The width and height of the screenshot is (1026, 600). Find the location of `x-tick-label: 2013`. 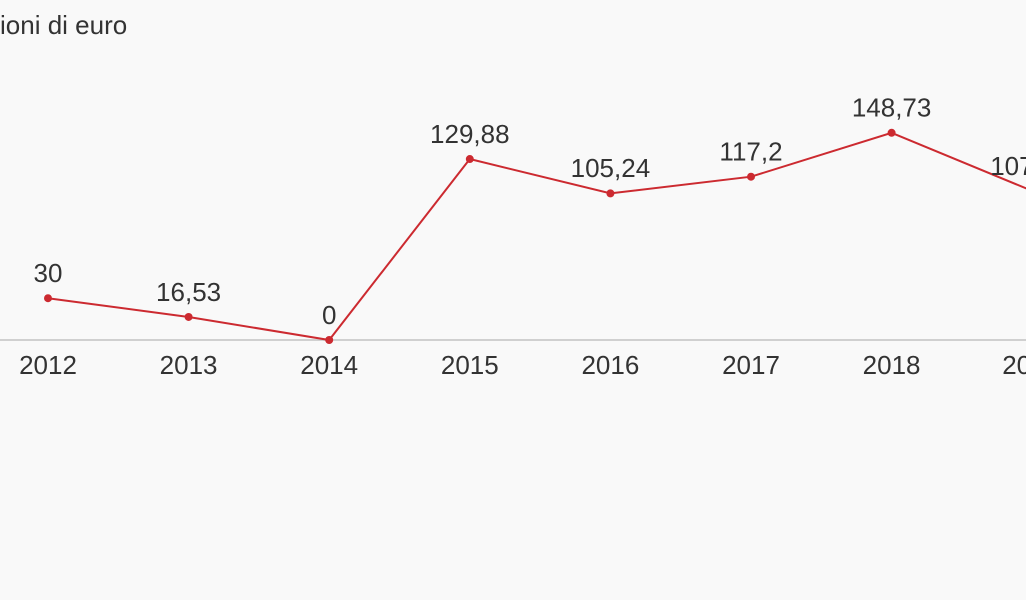

x-tick-label: 2013 is located at coordinates (189, 365).